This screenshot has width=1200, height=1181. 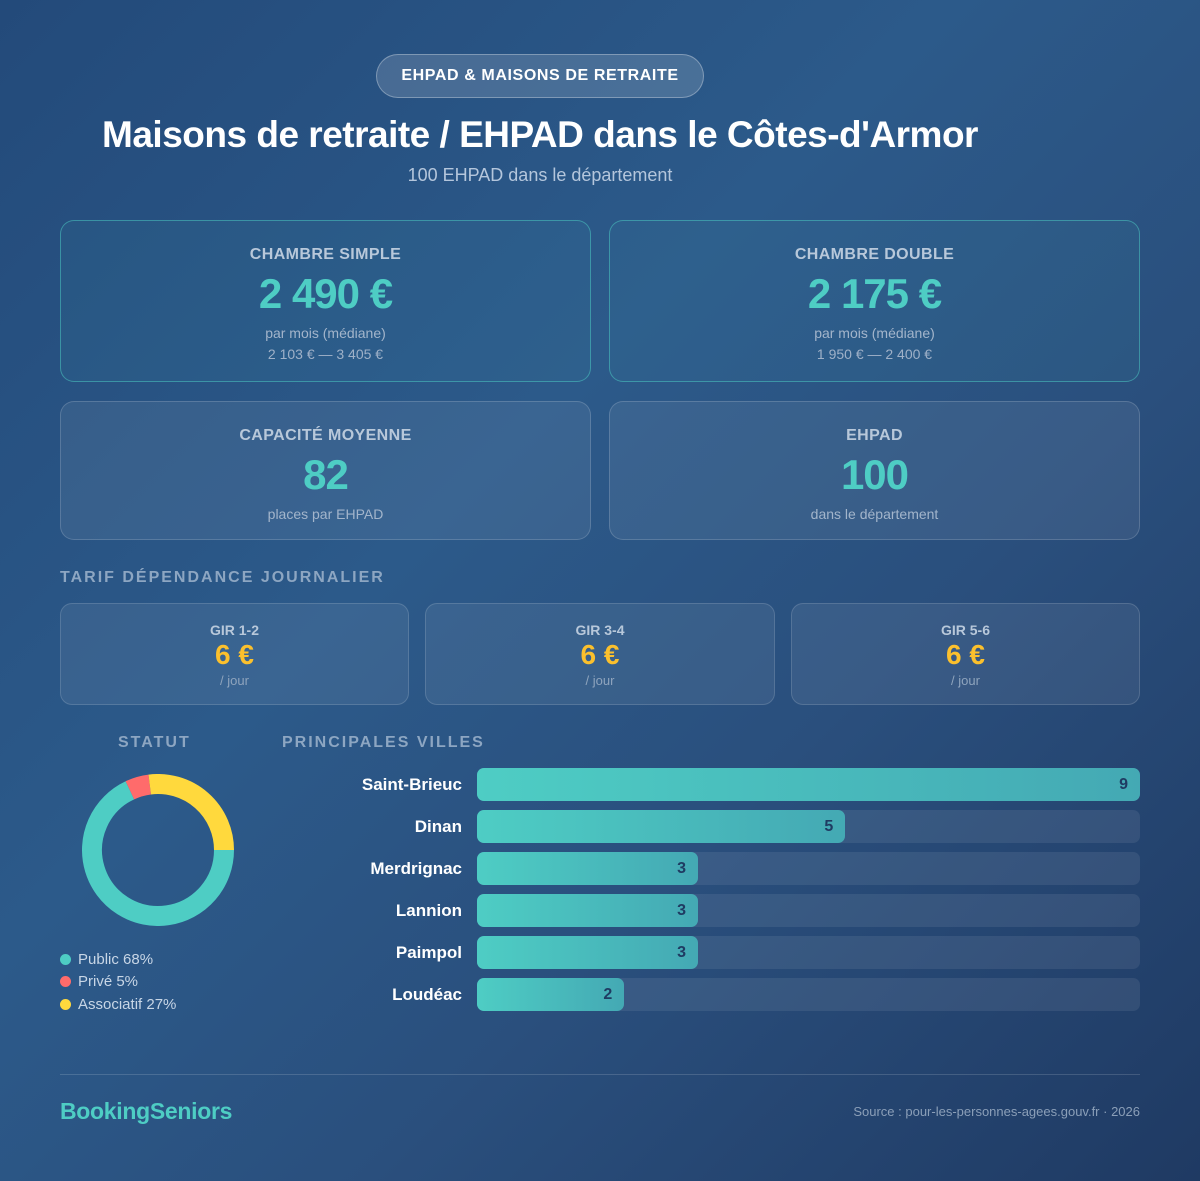 I want to click on bar-row: Loudéac 2, so click(x=711, y=994).